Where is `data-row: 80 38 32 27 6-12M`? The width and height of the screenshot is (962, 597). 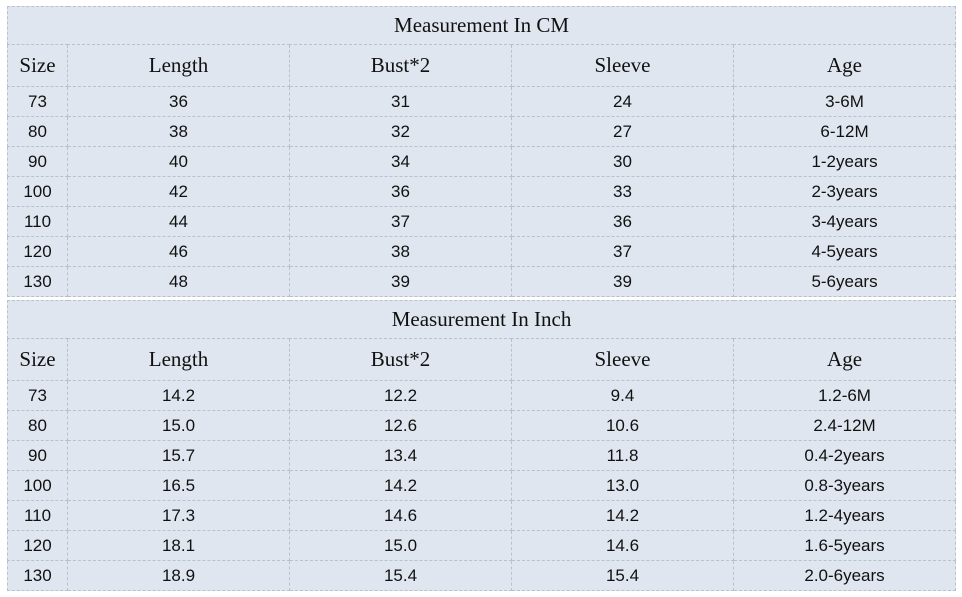
data-row: 80 38 32 27 6-12M is located at coordinates (482, 131).